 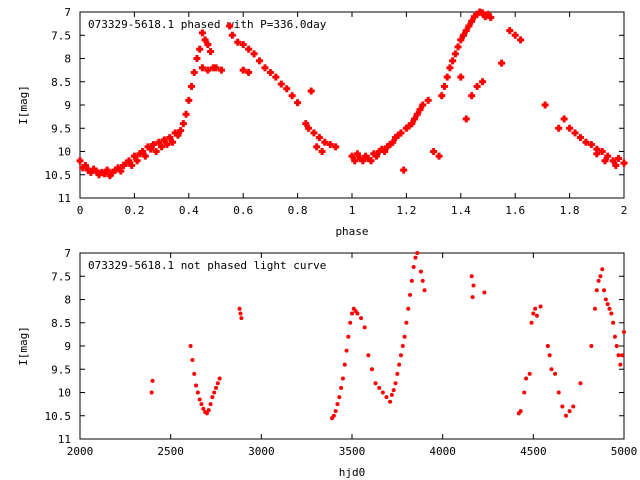 I want to click on x-tick-label: 1.2, so click(x=406, y=210).